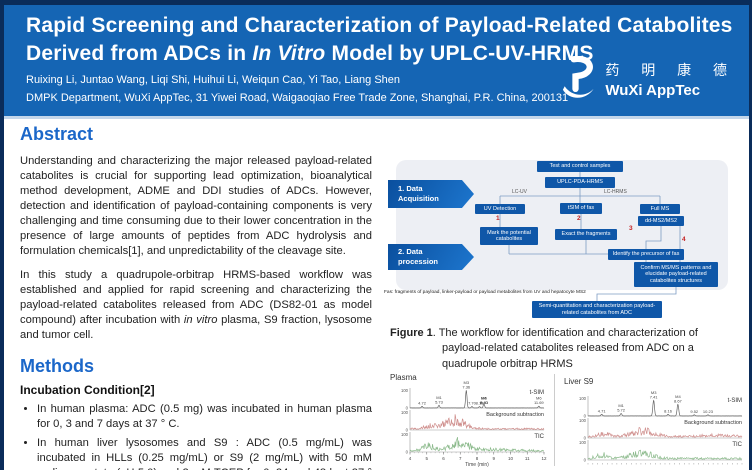  What do you see at coordinates (411, 333) in the screenshot?
I see `figure1-caption-label: Figure 1` at bounding box center [411, 333].